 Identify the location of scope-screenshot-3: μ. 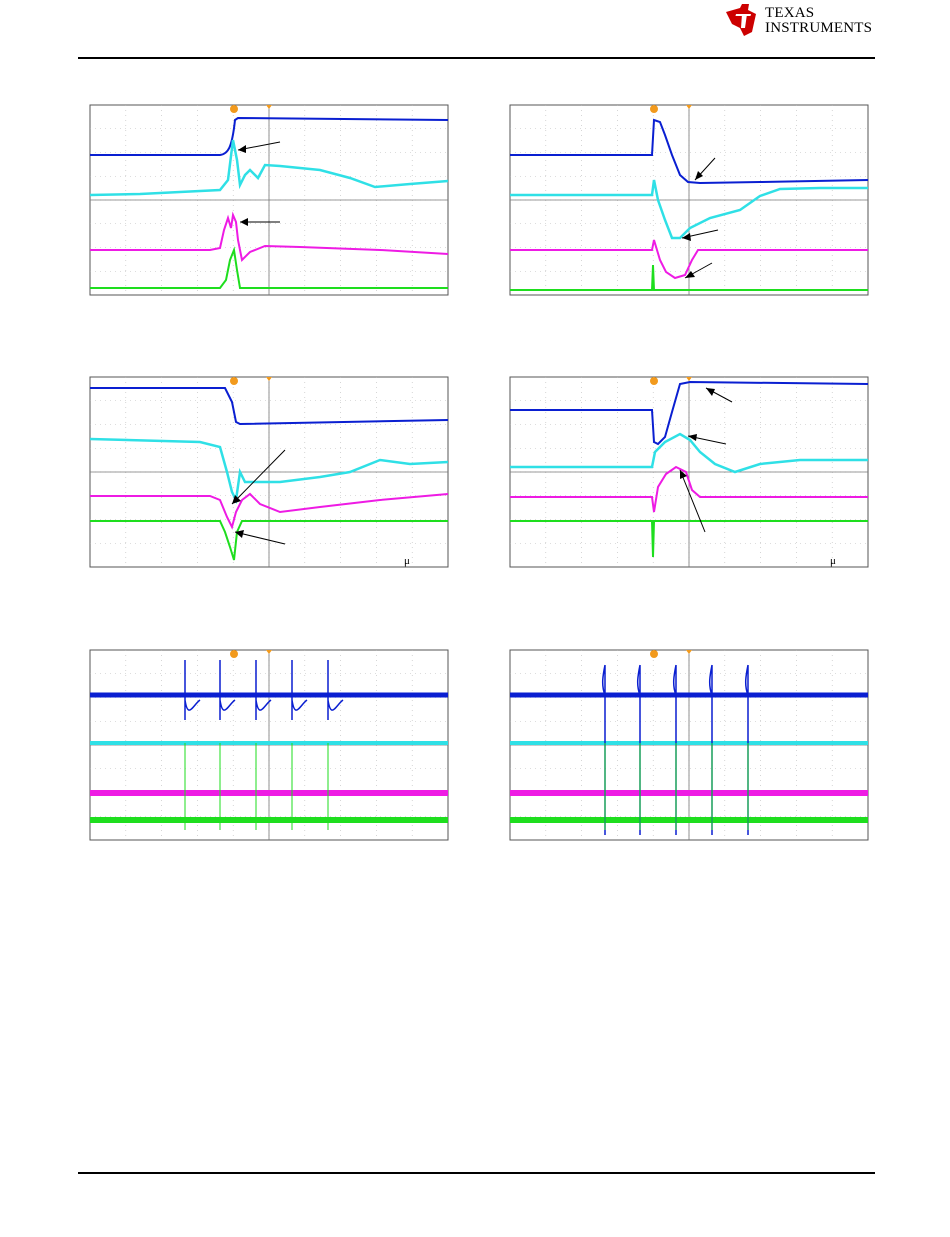
(266, 472).